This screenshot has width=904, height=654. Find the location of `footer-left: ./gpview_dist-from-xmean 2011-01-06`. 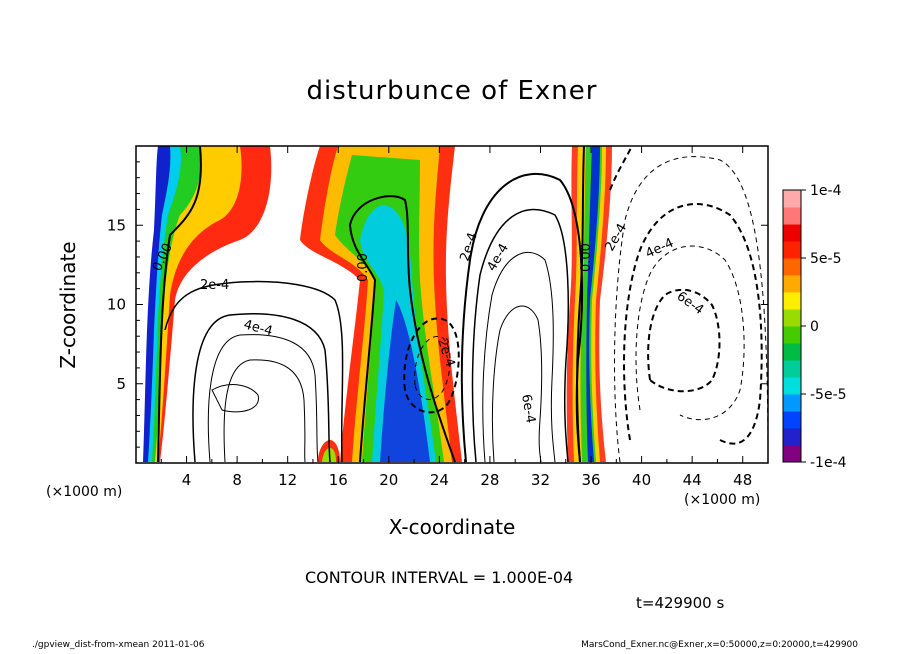

footer-left: ./gpview_dist-from-xmean 2011-01-06 is located at coordinates (118, 645).